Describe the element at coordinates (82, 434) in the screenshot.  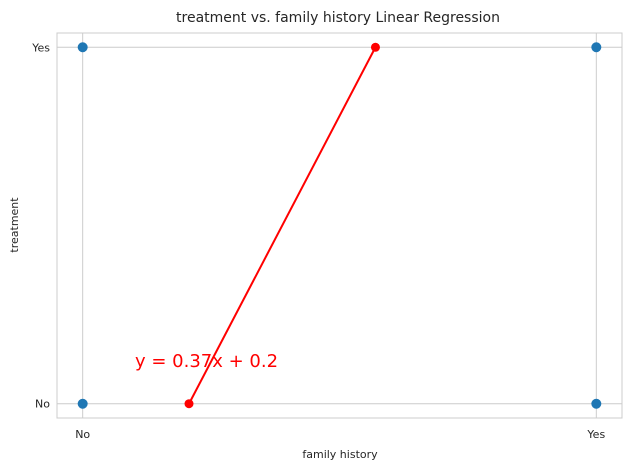
I see `x-tick-label: No` at that location.